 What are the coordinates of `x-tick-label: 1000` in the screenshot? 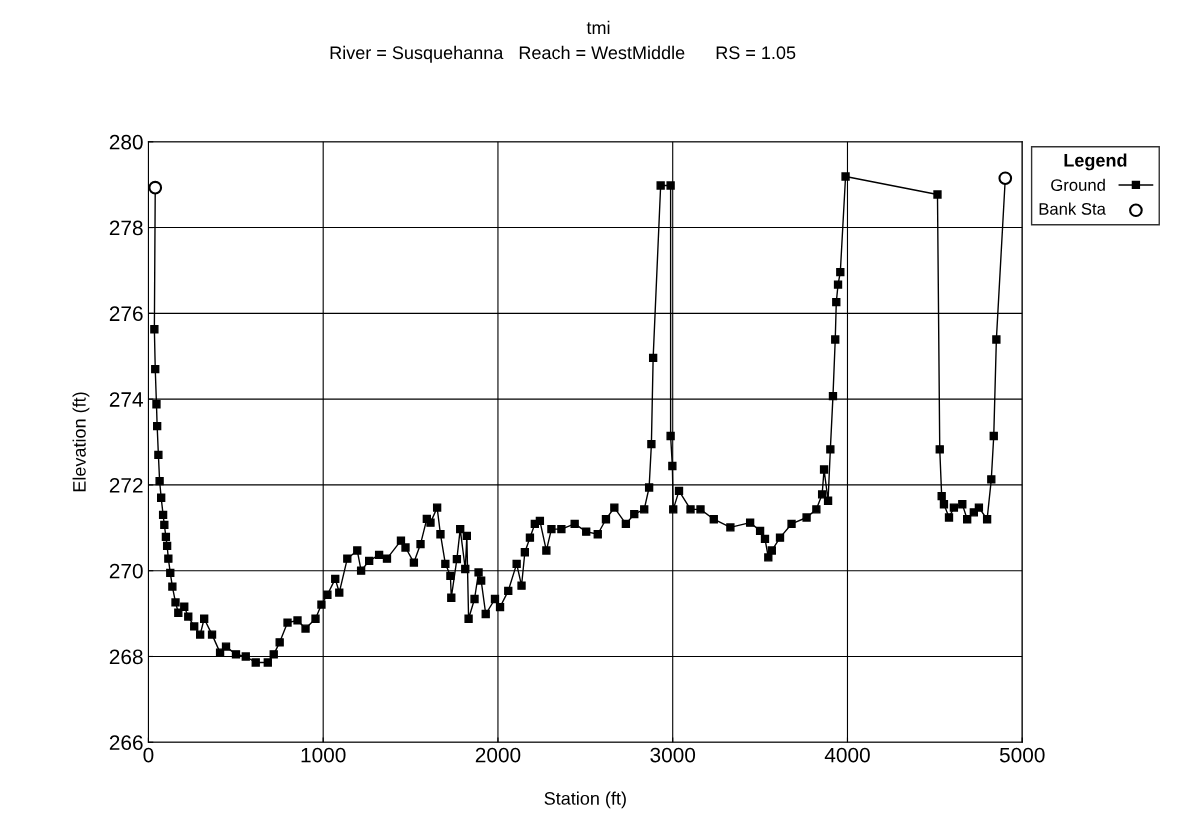 It's located at (323, 755).